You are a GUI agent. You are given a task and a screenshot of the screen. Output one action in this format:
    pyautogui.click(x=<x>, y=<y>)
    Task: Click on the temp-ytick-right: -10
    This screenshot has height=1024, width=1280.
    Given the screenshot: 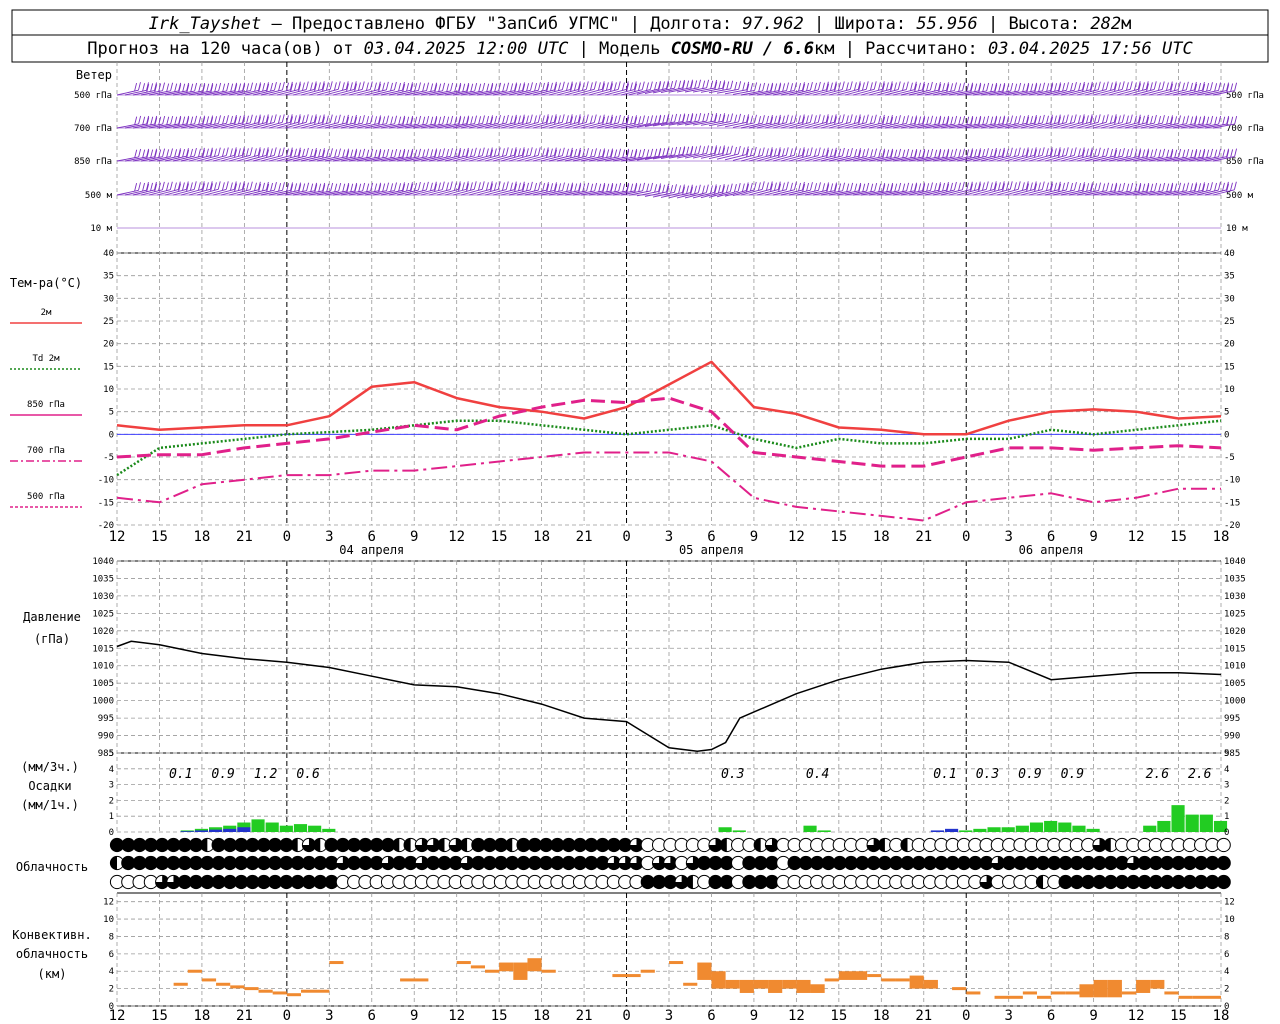 What is the action you would take?
    pyautogui.click(x=1232, y=481)
    